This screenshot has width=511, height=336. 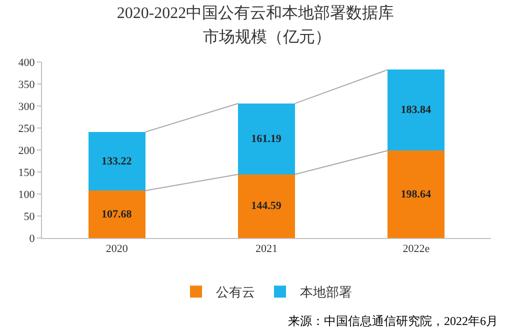 I want to click on data-label: 198.64, so click(x=416, y=194).